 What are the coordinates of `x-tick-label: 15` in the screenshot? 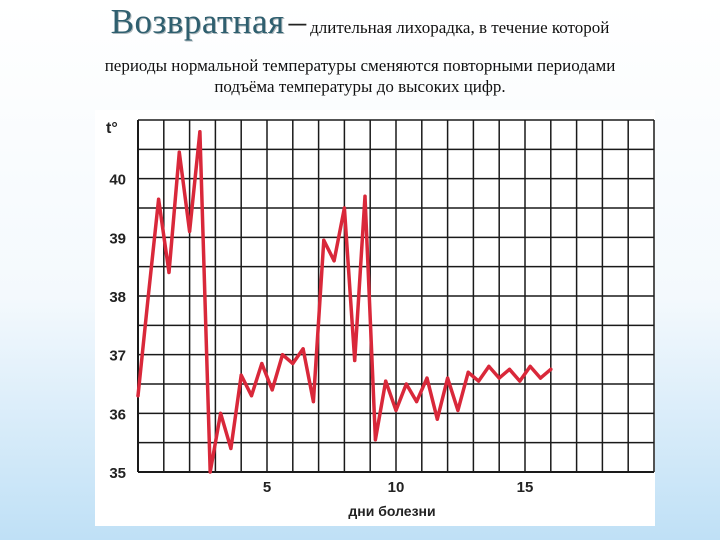 It's located at (525, 487).